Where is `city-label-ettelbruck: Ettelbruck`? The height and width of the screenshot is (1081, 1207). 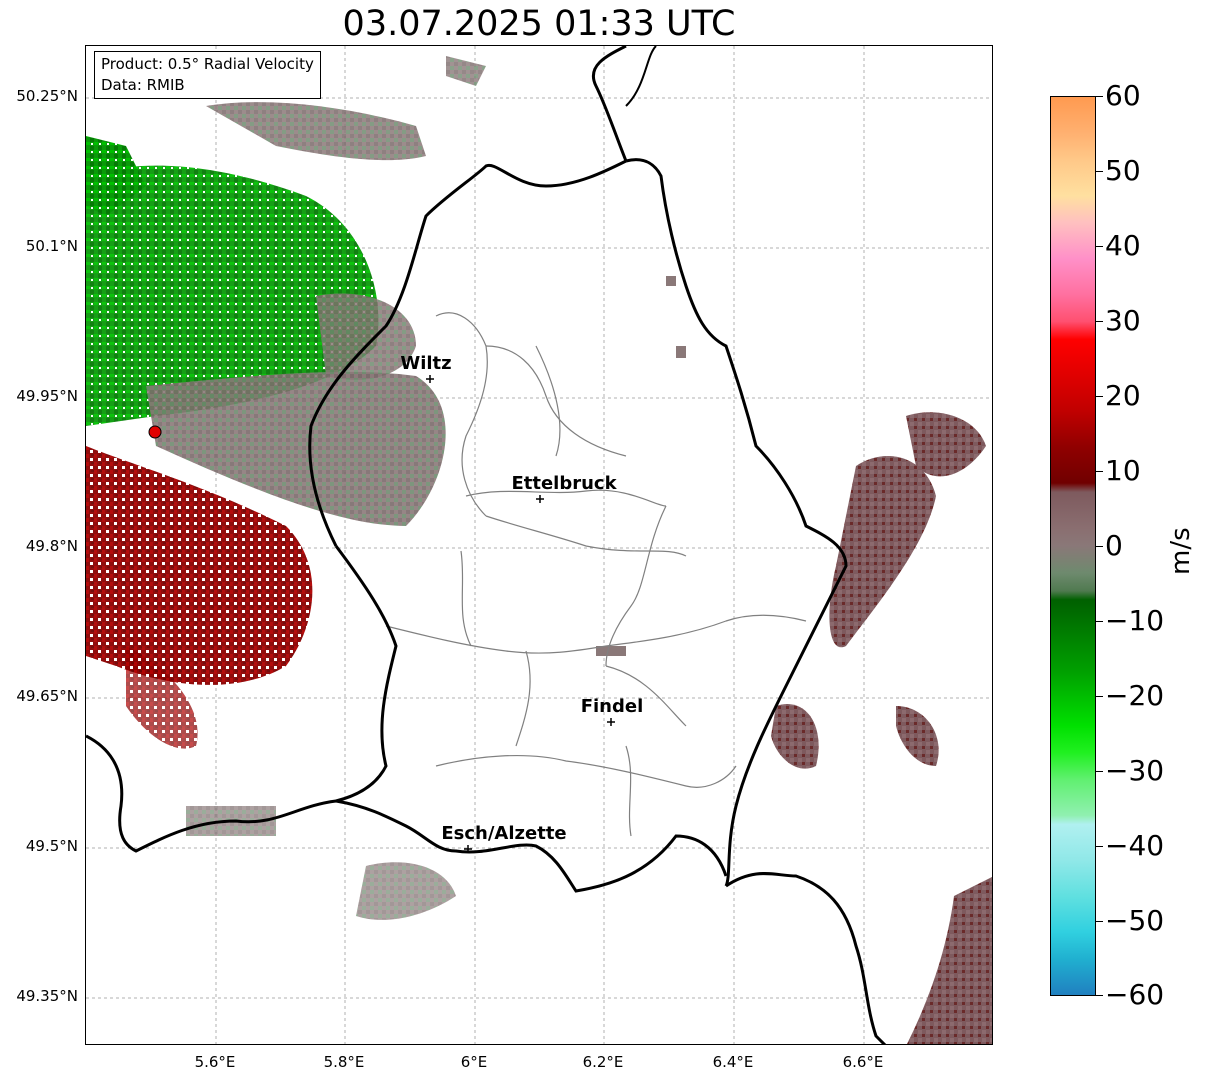
city-label-ettelbruck: Ettelbruck is located at coordinates (564, 483).